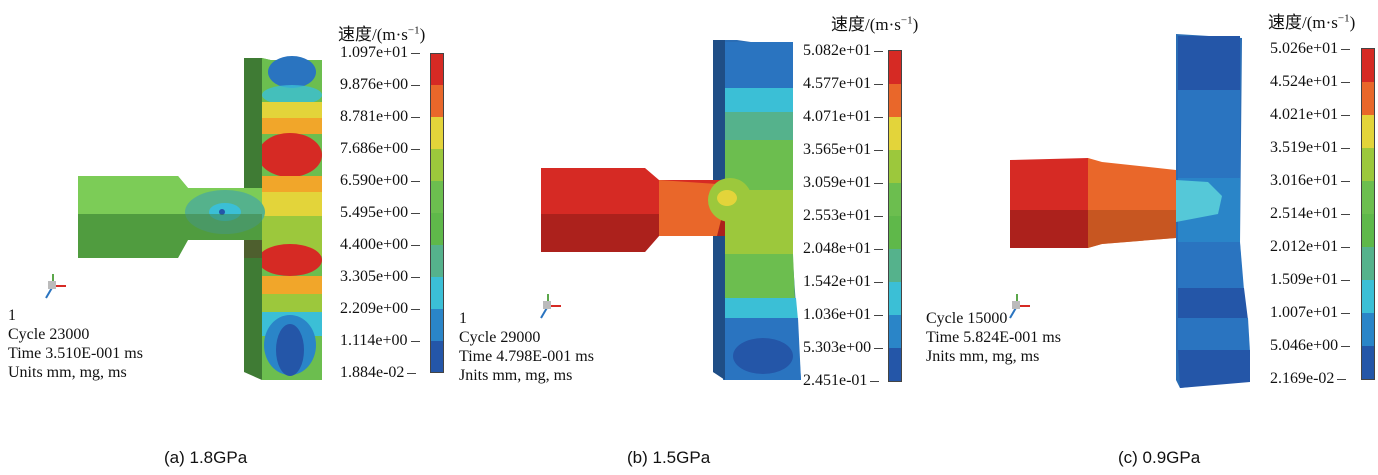  I want to click on panel-caption: (c) 0.9GPa, so click(1159, 457).